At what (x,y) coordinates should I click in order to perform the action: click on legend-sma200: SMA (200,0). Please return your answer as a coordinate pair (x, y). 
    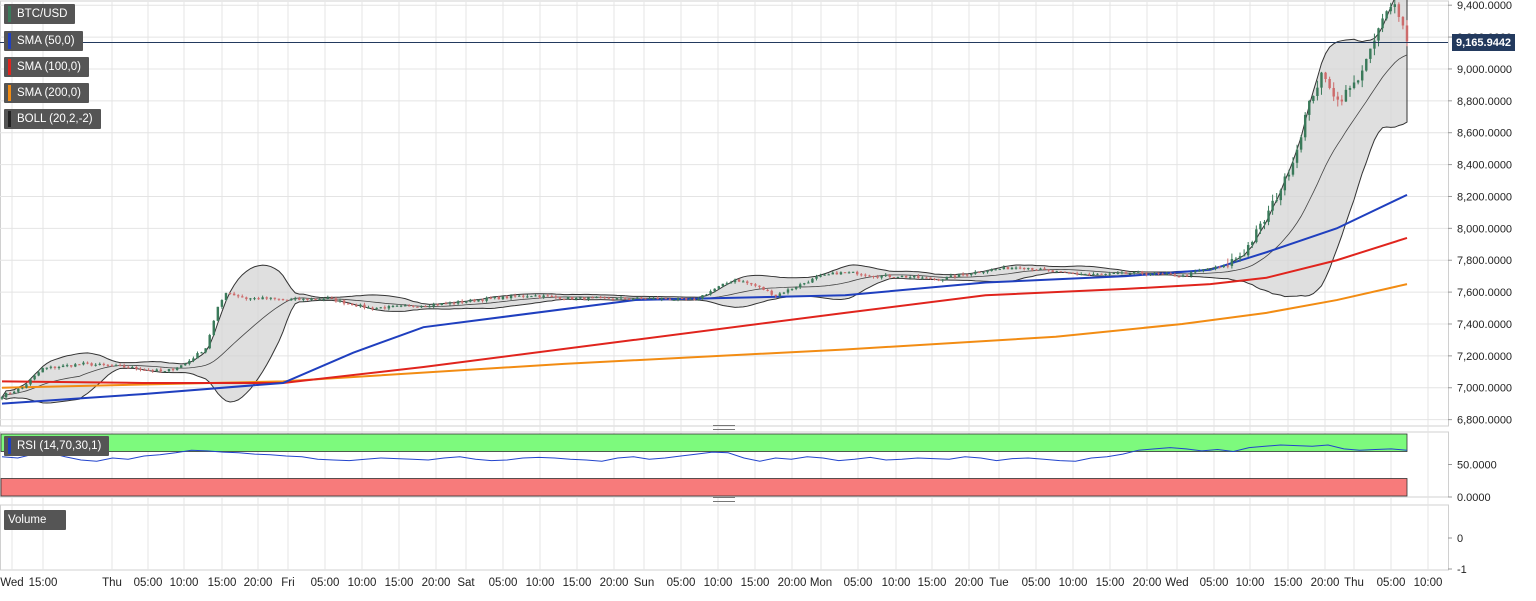
    Looking at the image, I should click on (46, 93).